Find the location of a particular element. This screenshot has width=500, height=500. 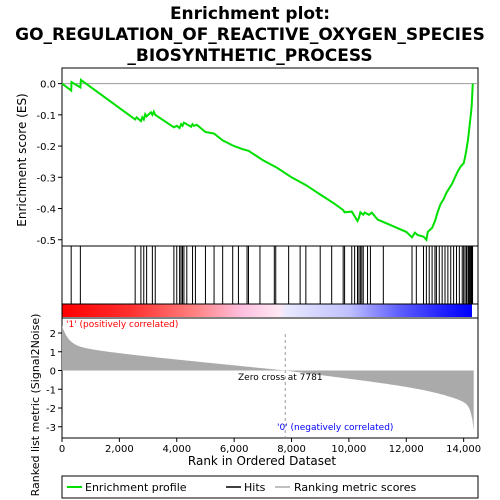

chart-title-line-2: GO_REGULATION_OF_REACTIVE_OXYGEN_SPECIES is located at coordinates (250, 35).